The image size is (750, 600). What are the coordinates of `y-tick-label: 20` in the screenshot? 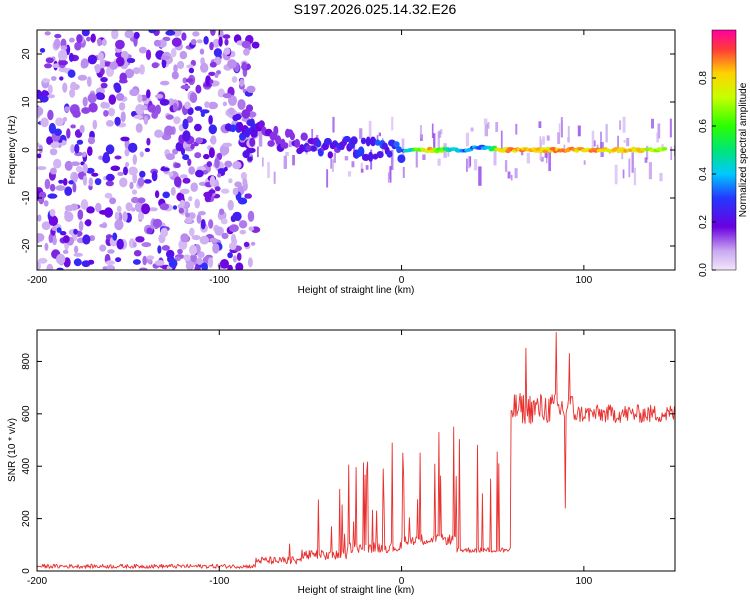 It's located at (26, 54).